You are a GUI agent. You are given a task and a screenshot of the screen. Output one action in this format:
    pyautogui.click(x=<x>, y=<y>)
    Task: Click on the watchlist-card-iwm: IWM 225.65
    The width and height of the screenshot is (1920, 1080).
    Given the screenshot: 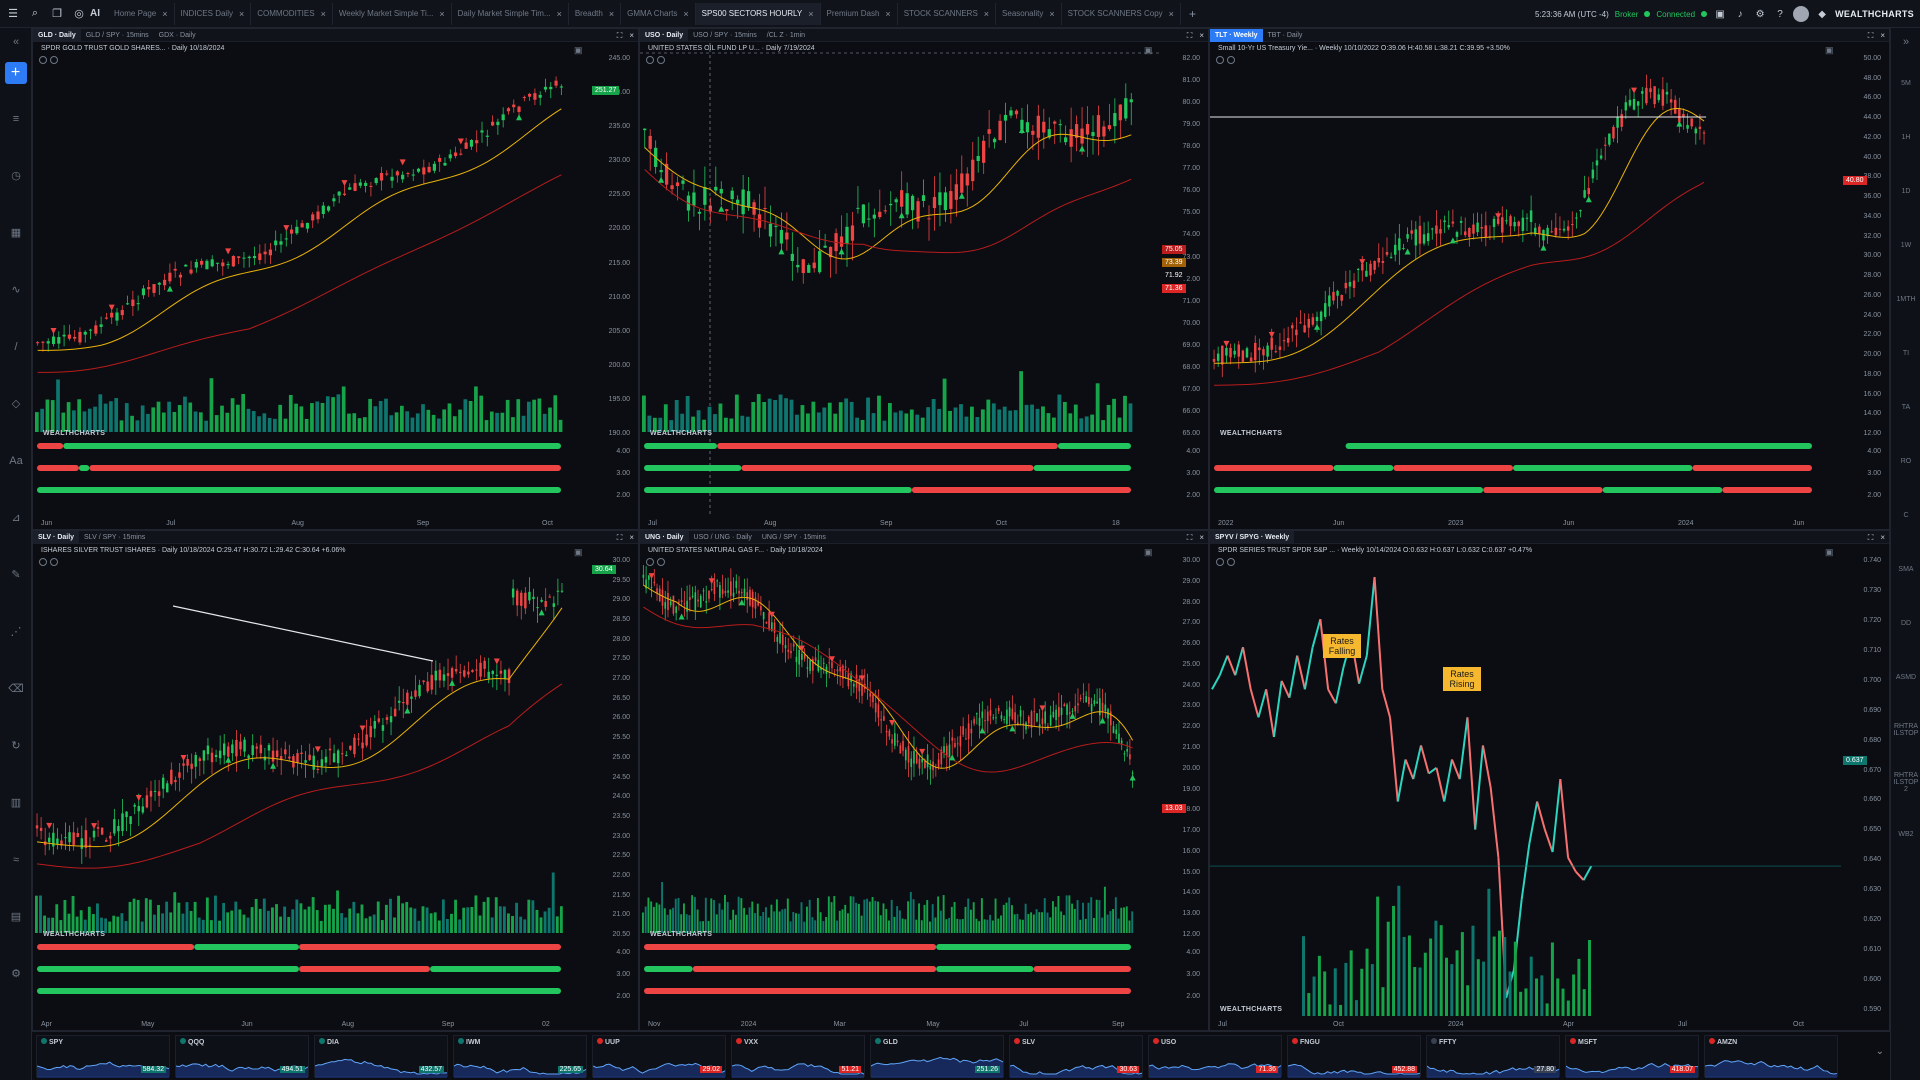 What is the action you would take?
    pyautogui.click(x=520, y=1056)
    